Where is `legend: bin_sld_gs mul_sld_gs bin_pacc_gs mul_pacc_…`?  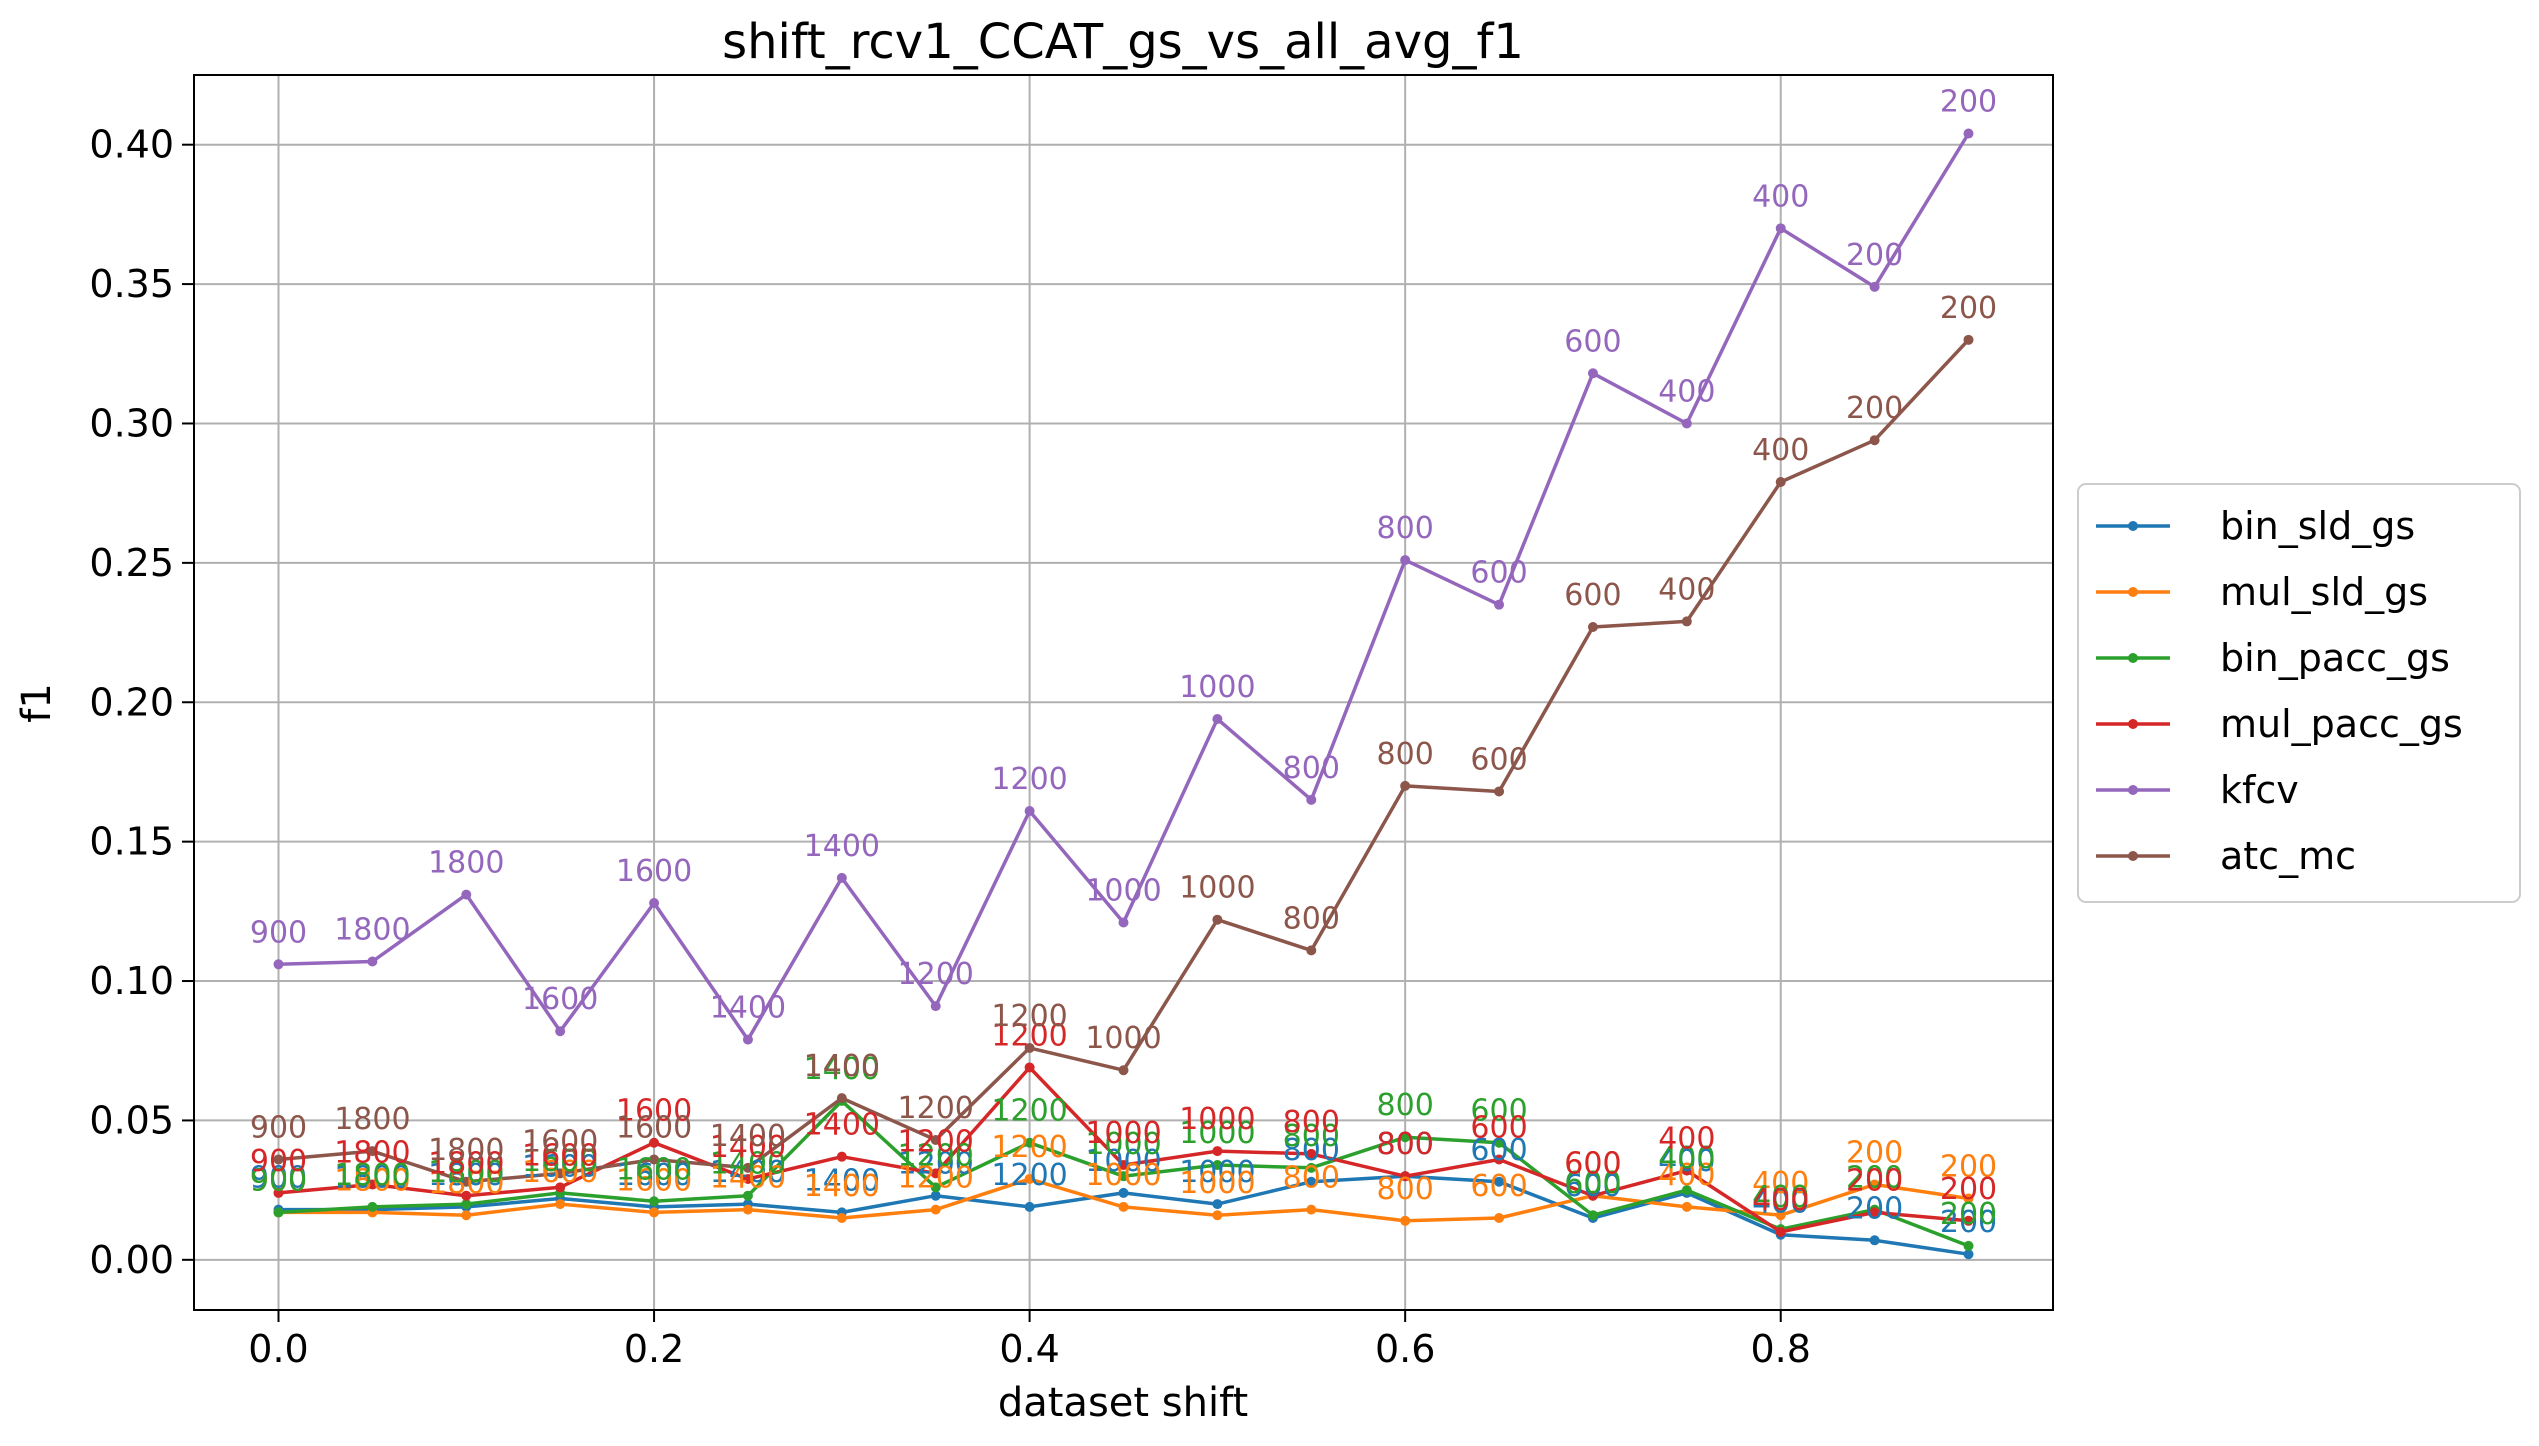 legend: bin_sld_gs mul_sld_gs bin_pacc_gs mul_pacc_… is located at coordinates (2299, 693).